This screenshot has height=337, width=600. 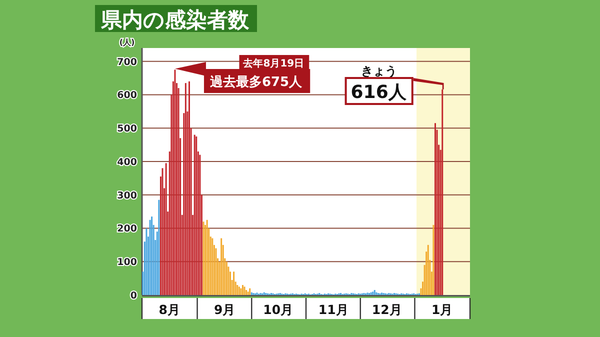 I want to click on y-tick-label: 0, so click(x=134, y=296).